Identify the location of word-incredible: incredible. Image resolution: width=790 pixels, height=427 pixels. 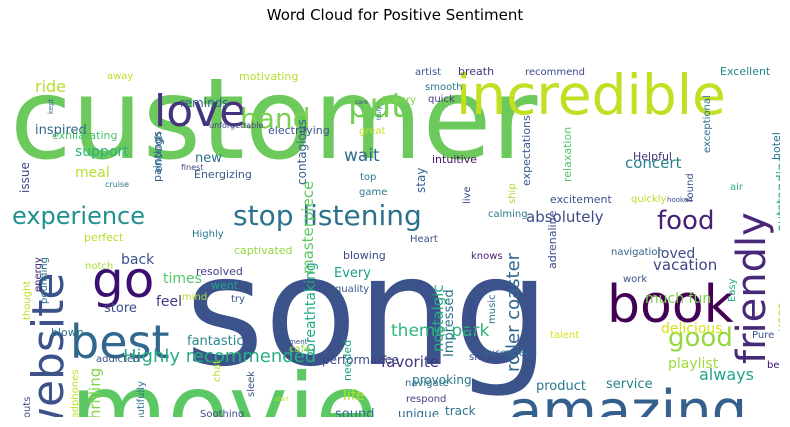
(591, 95).